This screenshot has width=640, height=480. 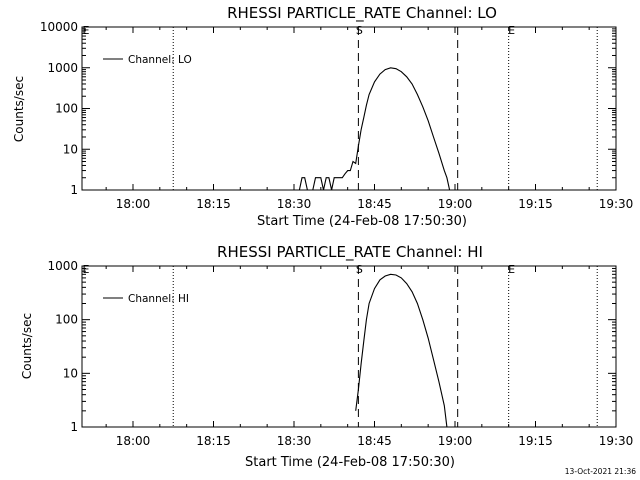 I want to click on end-marker-label-hi: E, so click(x=511, y=269).